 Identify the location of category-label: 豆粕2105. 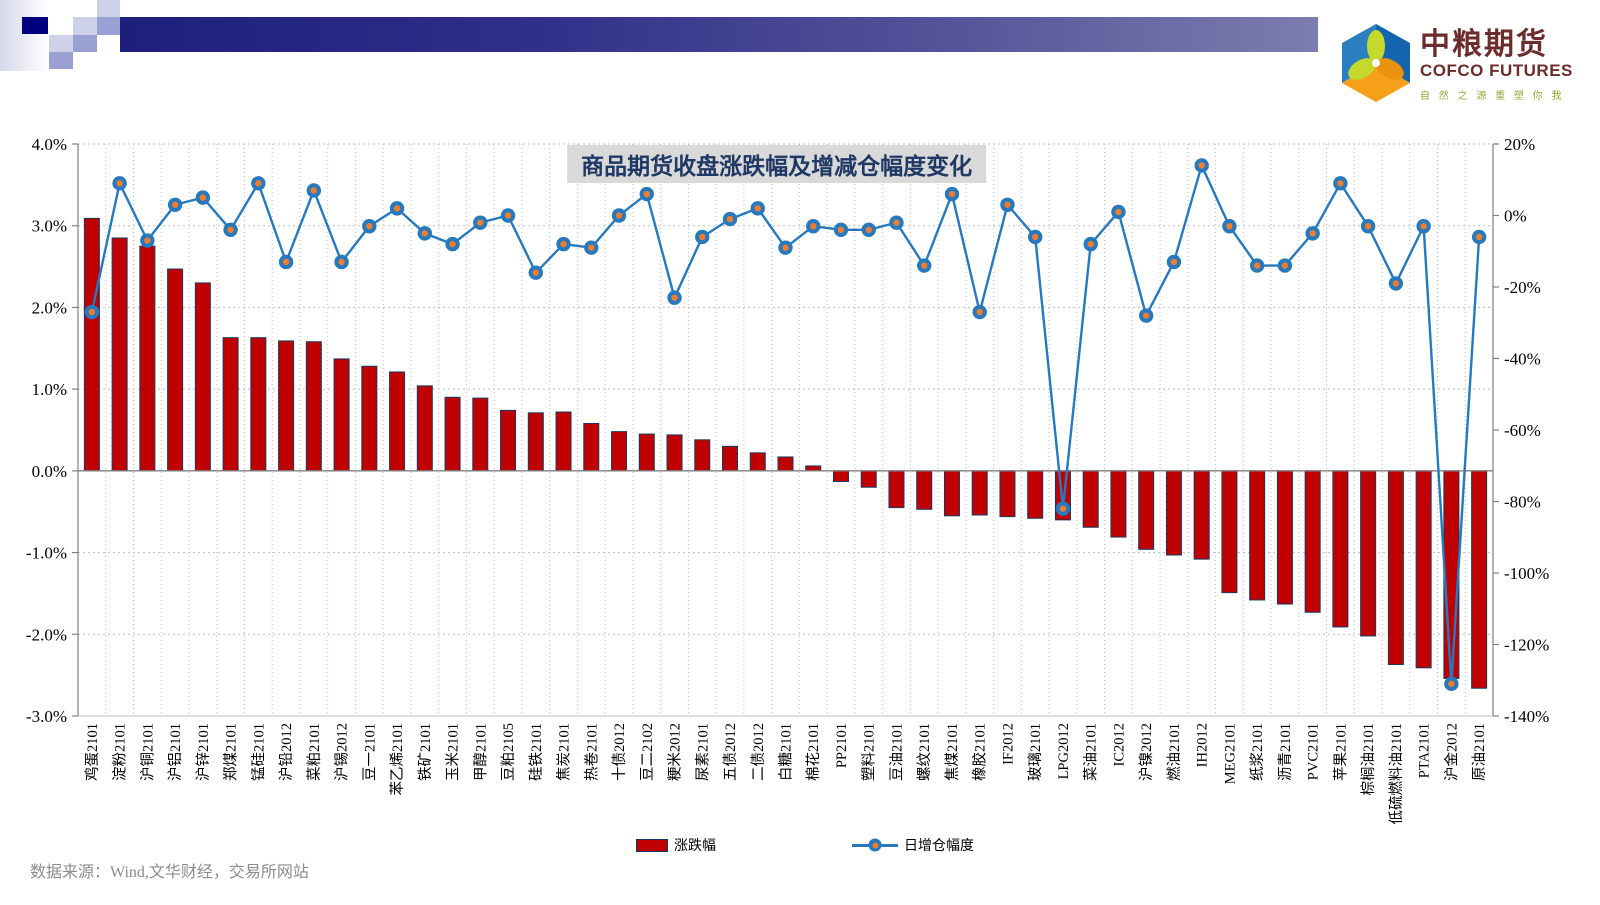
(508, 752).